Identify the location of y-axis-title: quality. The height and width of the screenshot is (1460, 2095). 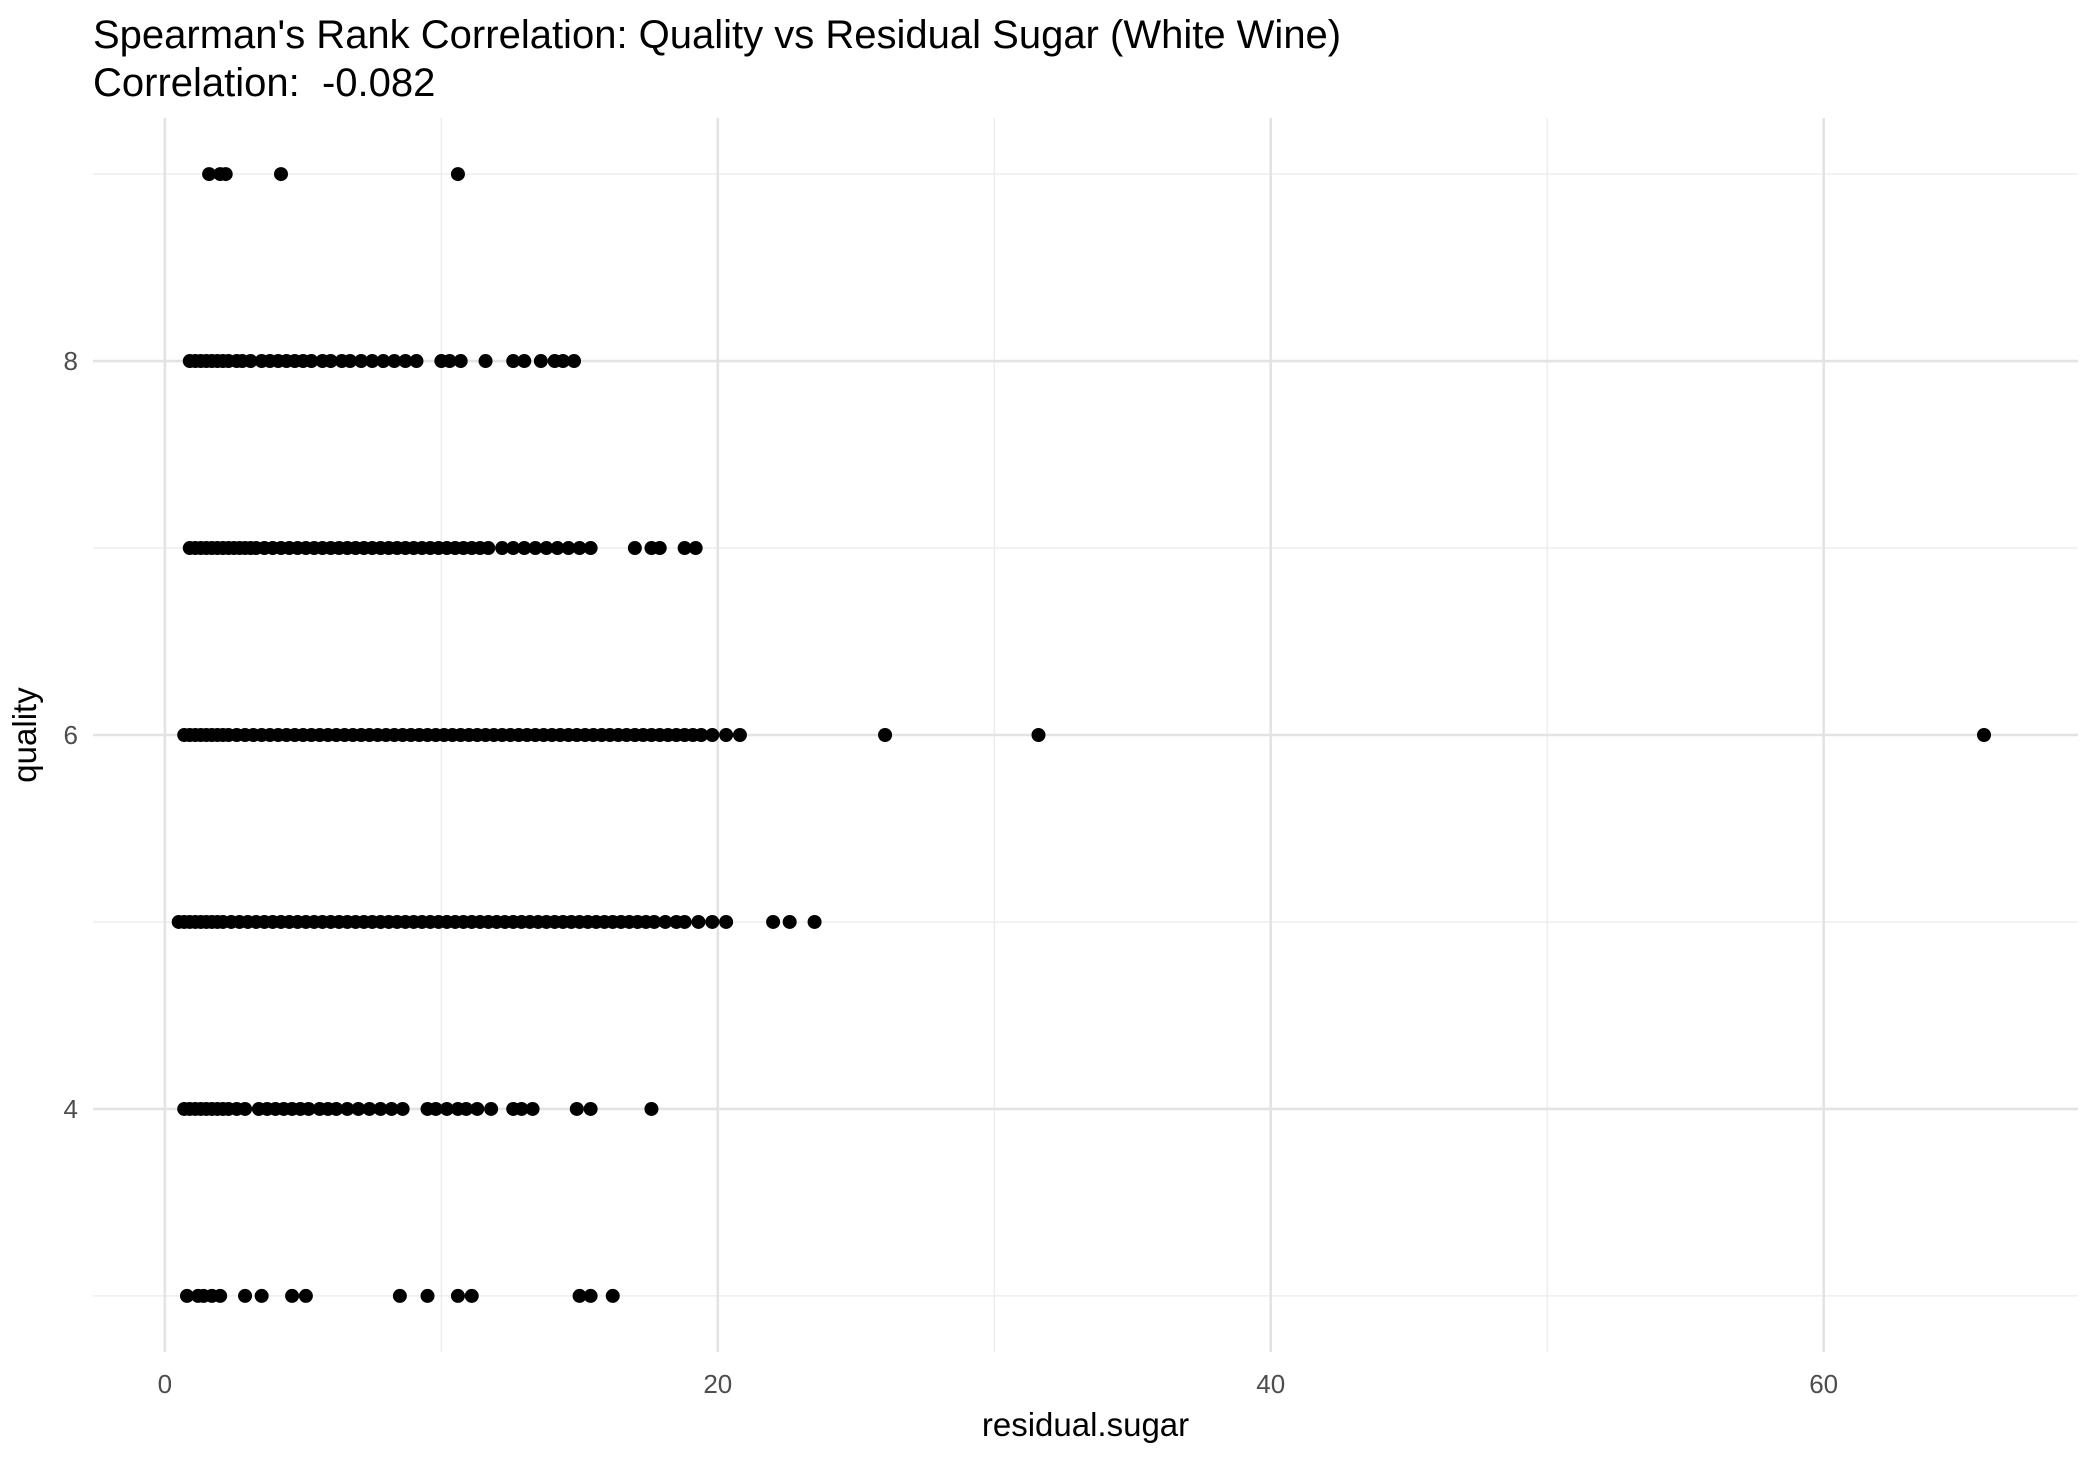
(24, 735).